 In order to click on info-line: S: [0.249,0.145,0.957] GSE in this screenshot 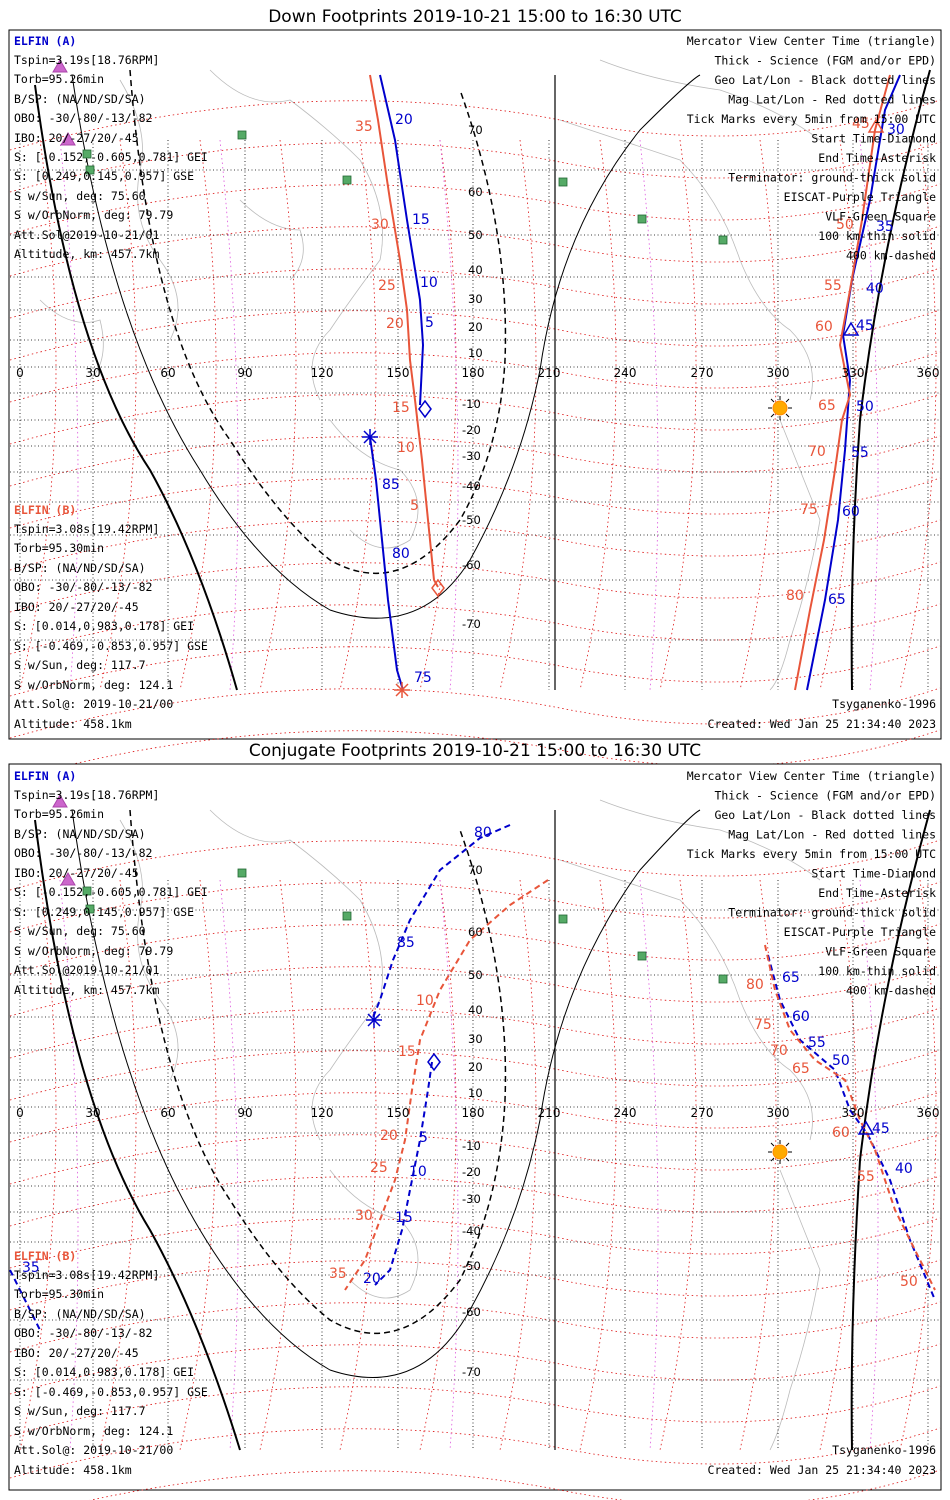, I will do `click(104, 912)`.